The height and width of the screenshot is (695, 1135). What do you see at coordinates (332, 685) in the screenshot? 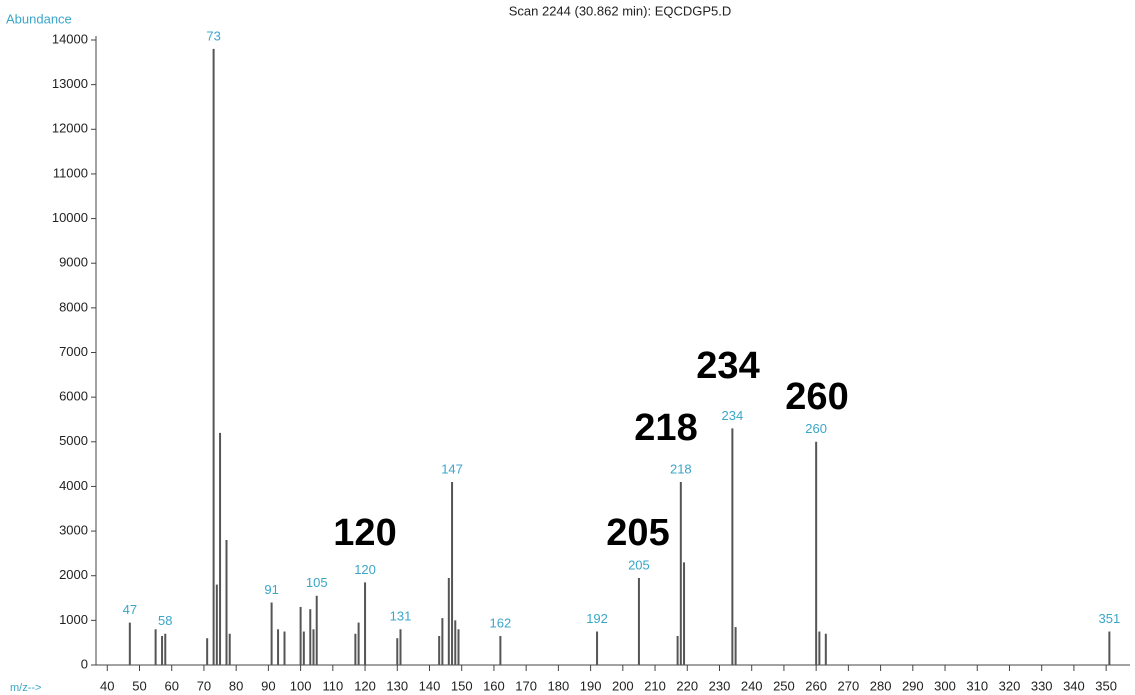
I see `x-tick-label: 110` at bounding box center [332, 685].